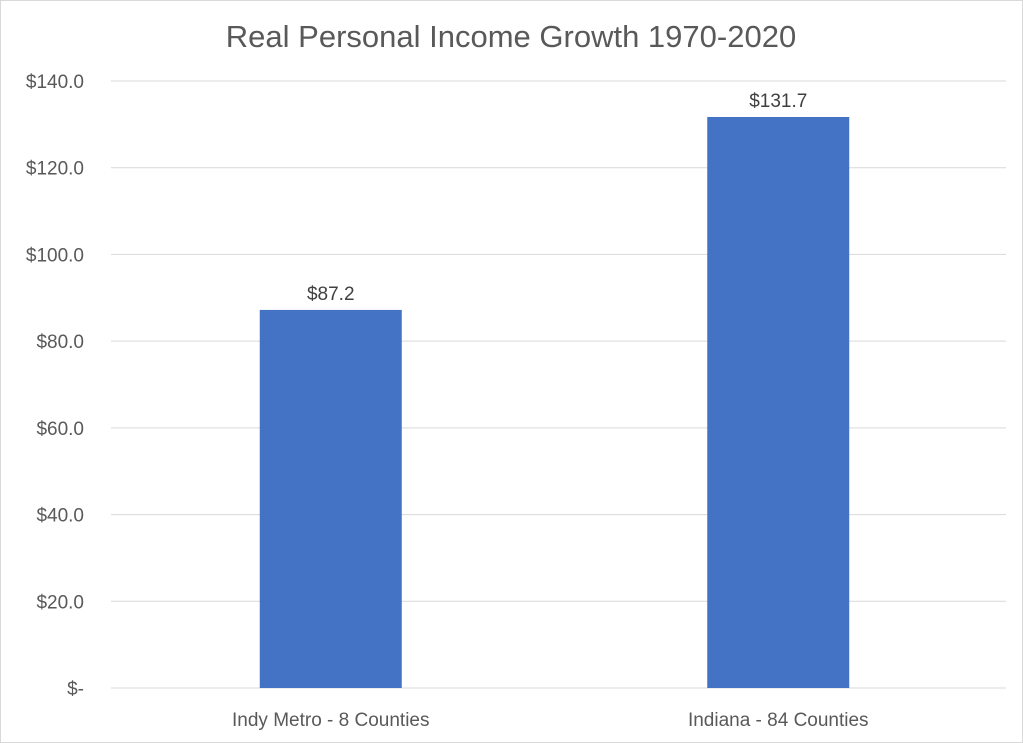 The image size is (1023, 743). What do you see at coordinates (55, 386) in the screenshot?
I see `y-axis-tick-labels: $- $20.0 $40.0 $60.0 $80.0 $100.0 $120.0 $140.0` at bounding box center [55, 386].